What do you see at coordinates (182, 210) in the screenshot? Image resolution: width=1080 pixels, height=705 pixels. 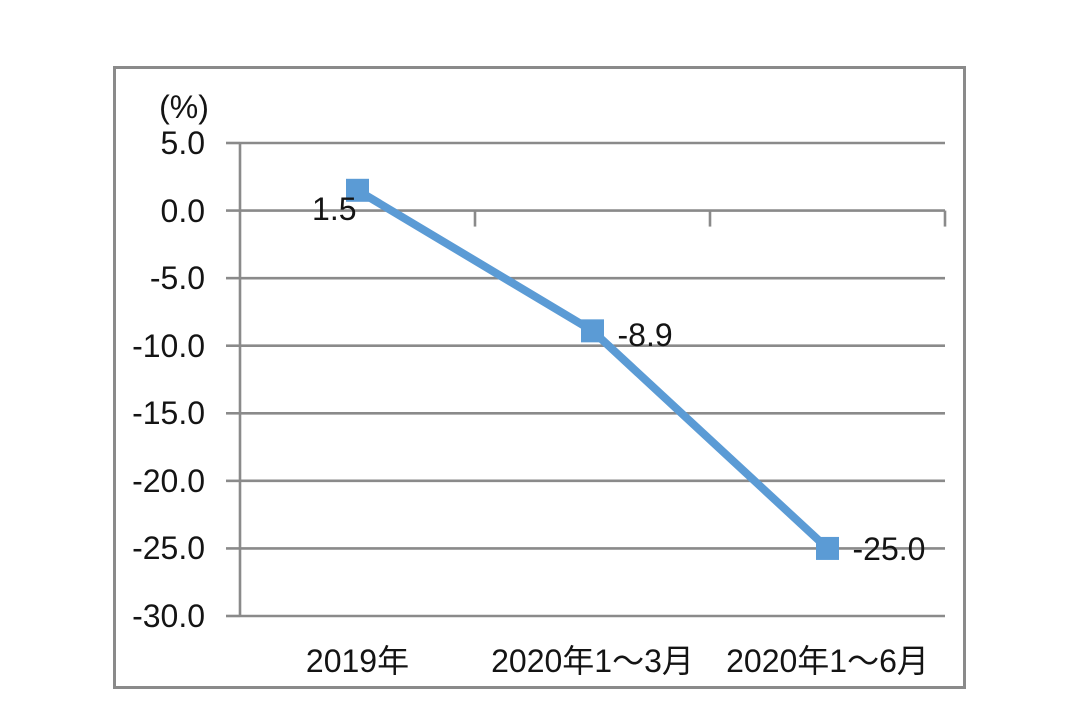 I see `y-tick-label: 0.0` at bounding box center [182, 210].